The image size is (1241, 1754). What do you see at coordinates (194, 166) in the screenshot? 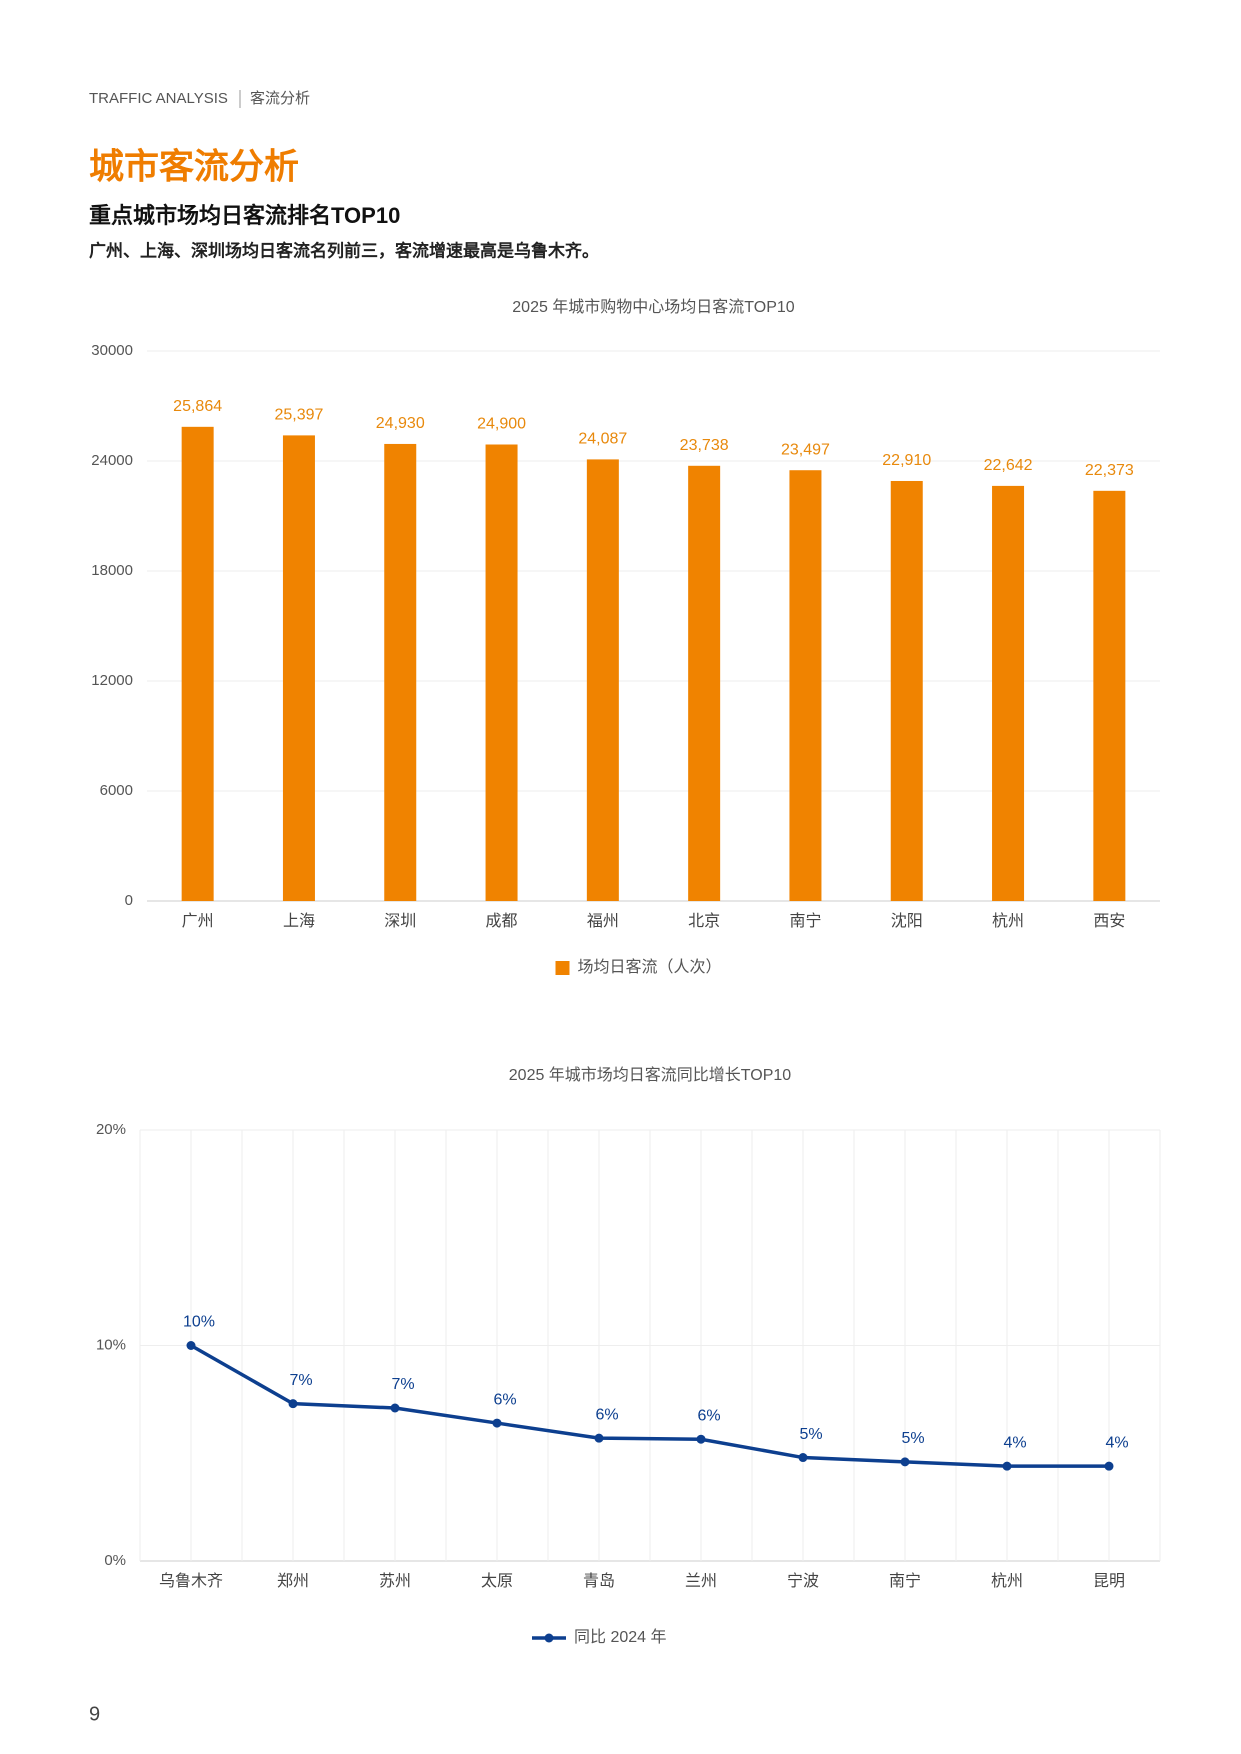
I see `page-title: 城市客流分析` at bounding box center [194, 166].